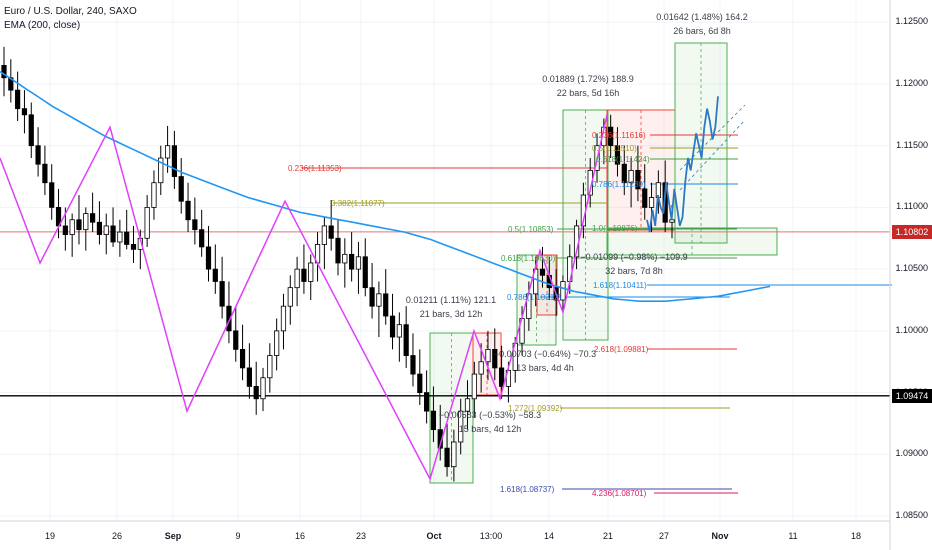  What do you see at coordinates (623, 159) in the screenshot?
I see `fib-level-label: 0.618(1.11424)` at bounding box center [623, 159].